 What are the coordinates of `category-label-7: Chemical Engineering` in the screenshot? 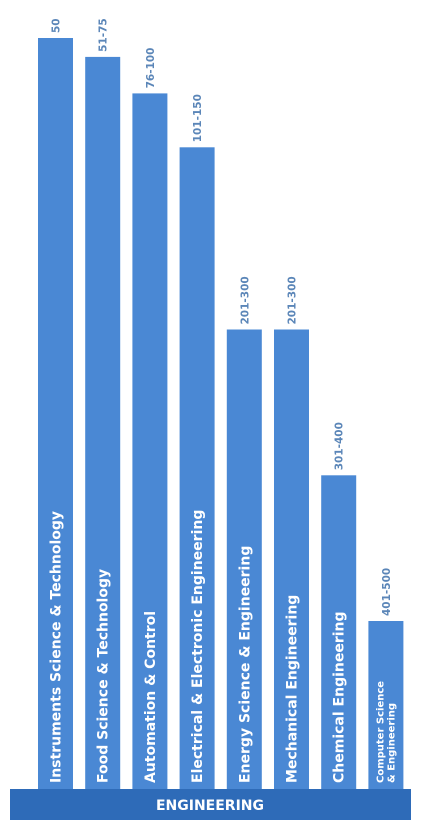 It's located at (340, 697).